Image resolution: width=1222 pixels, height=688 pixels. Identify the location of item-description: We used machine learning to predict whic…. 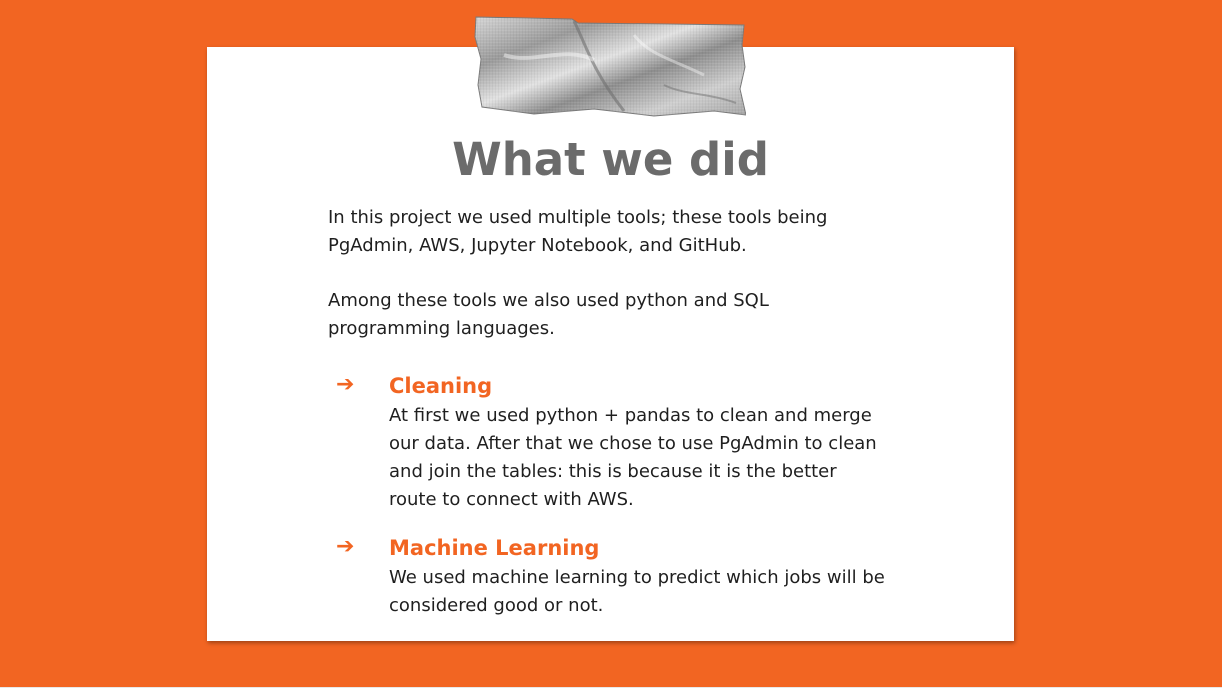
(637, 591).